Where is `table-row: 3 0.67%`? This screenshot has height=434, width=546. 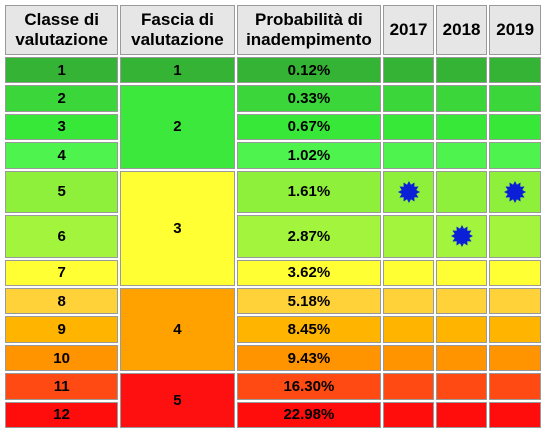
table-row: 3 0.67% is located at coordinates (273, 127).